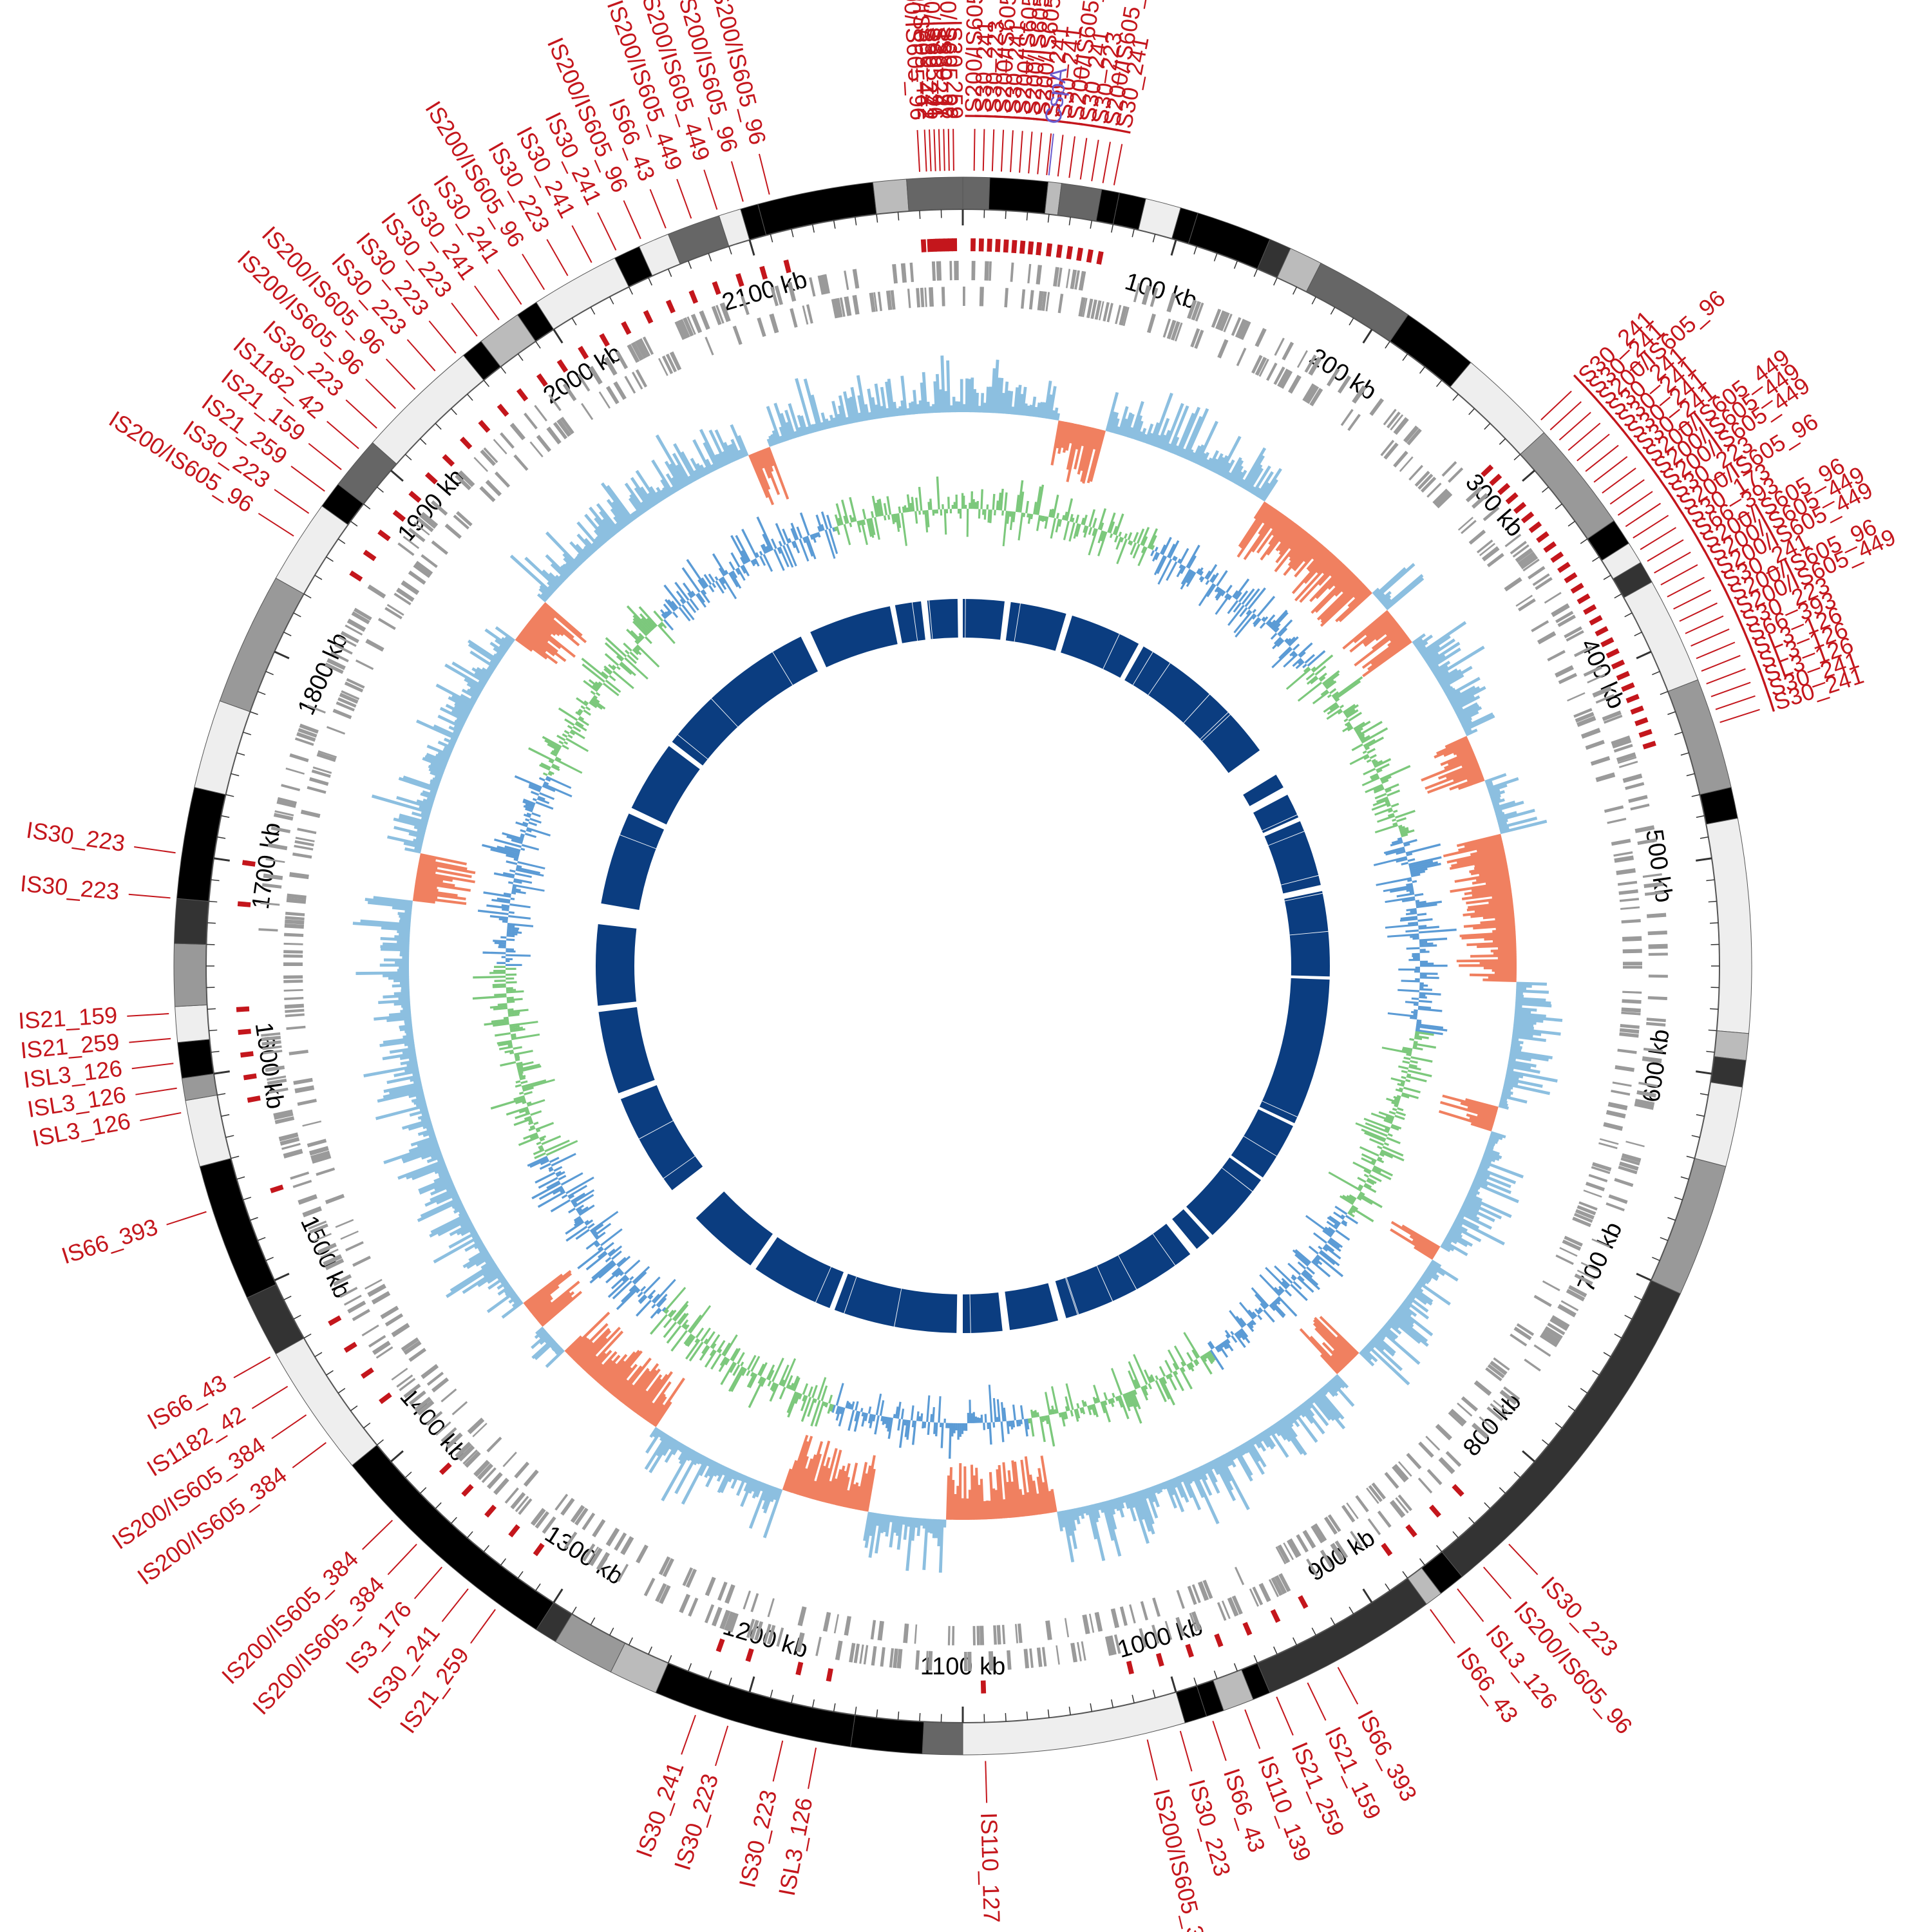  I want to click on karyotype-band, so click(1430, 351).